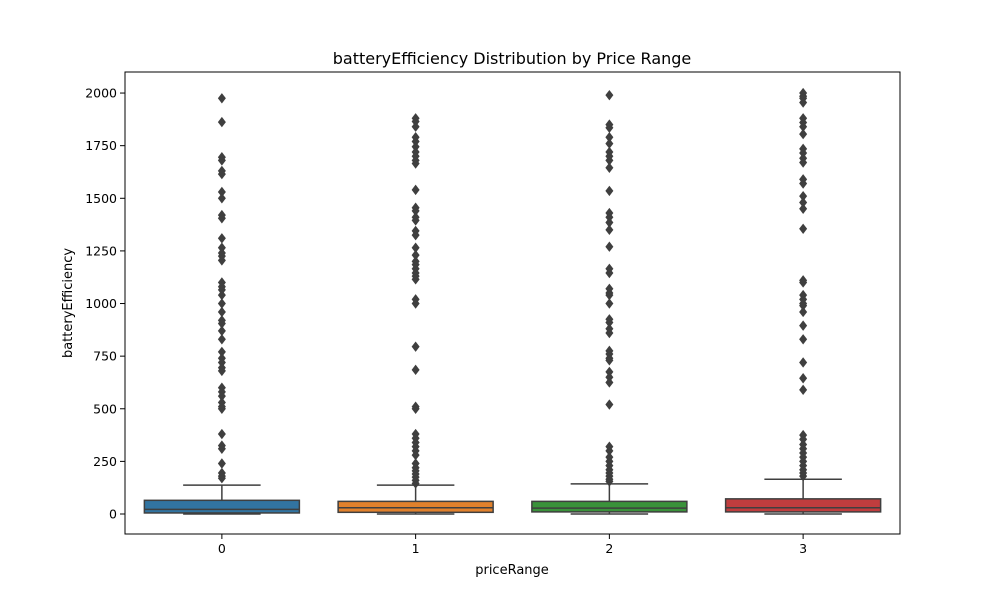  I want to click on x-tick-label: 1, so click(416, 548).